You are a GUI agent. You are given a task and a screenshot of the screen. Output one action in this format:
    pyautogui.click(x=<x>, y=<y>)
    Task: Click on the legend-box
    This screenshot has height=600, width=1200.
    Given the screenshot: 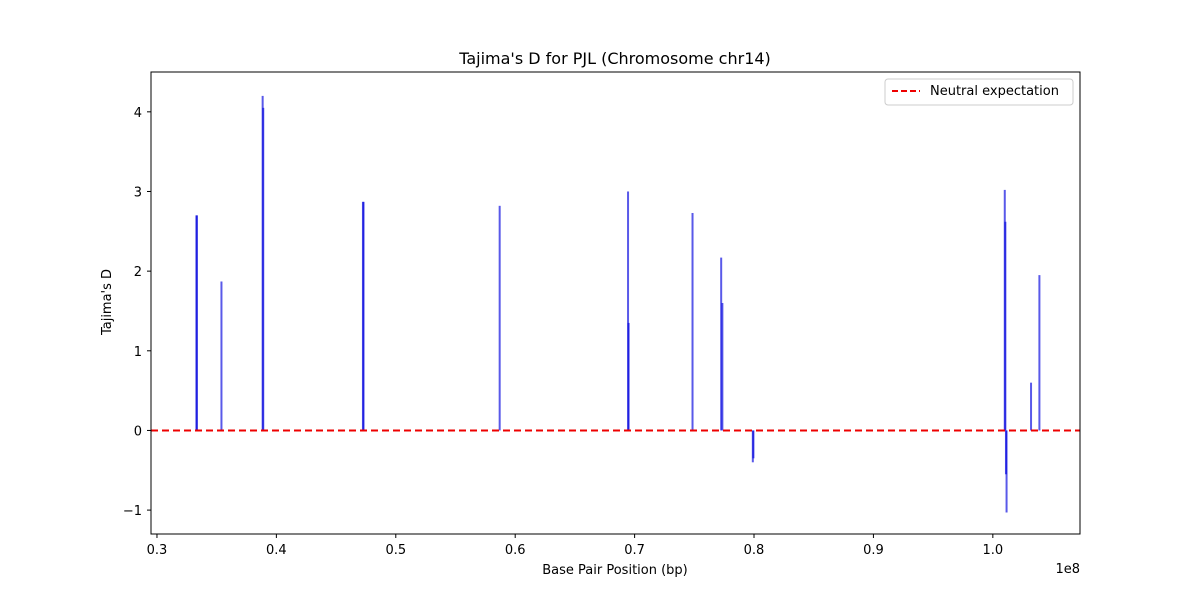 What is the action you would take?
    pyautogui.click(x=979, y=92)
    